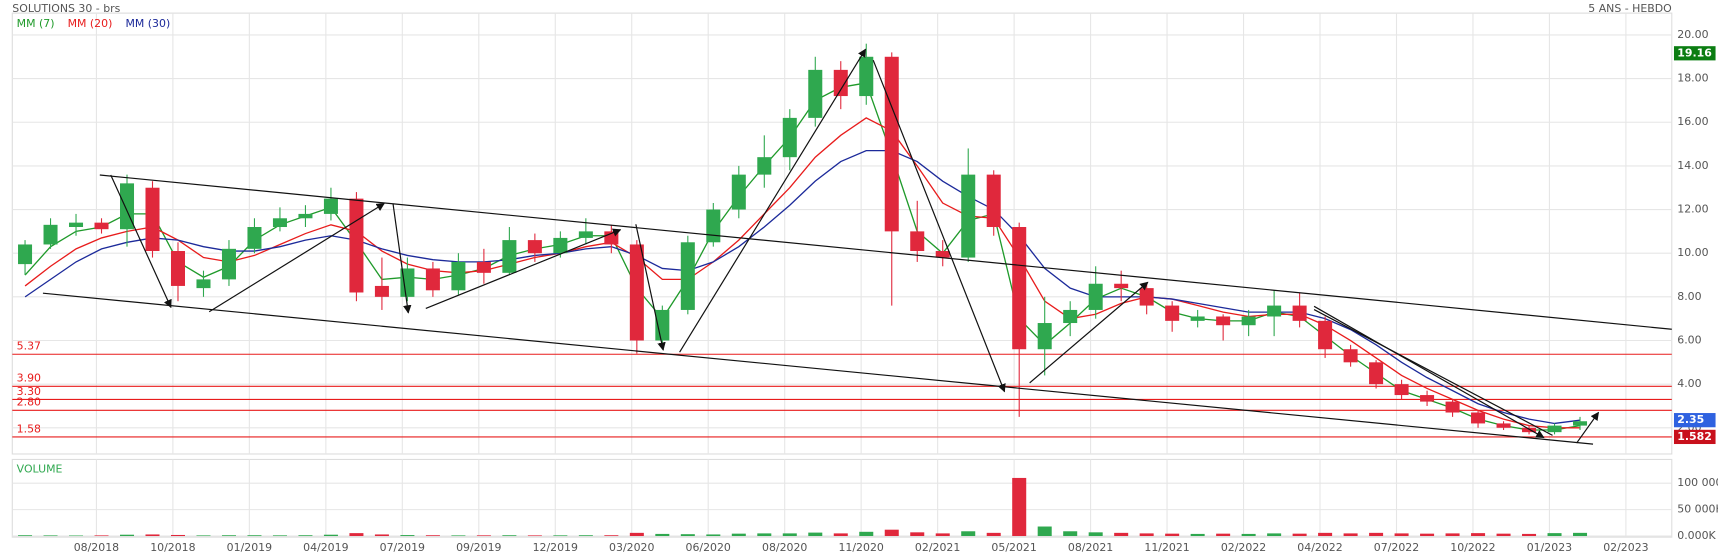 This screenshot has width=1718, height=559. What do you see at coordinates (90, 23) in the screenshot?
I see `legend-entry: MM (20)` at bounding box center [90, 23].